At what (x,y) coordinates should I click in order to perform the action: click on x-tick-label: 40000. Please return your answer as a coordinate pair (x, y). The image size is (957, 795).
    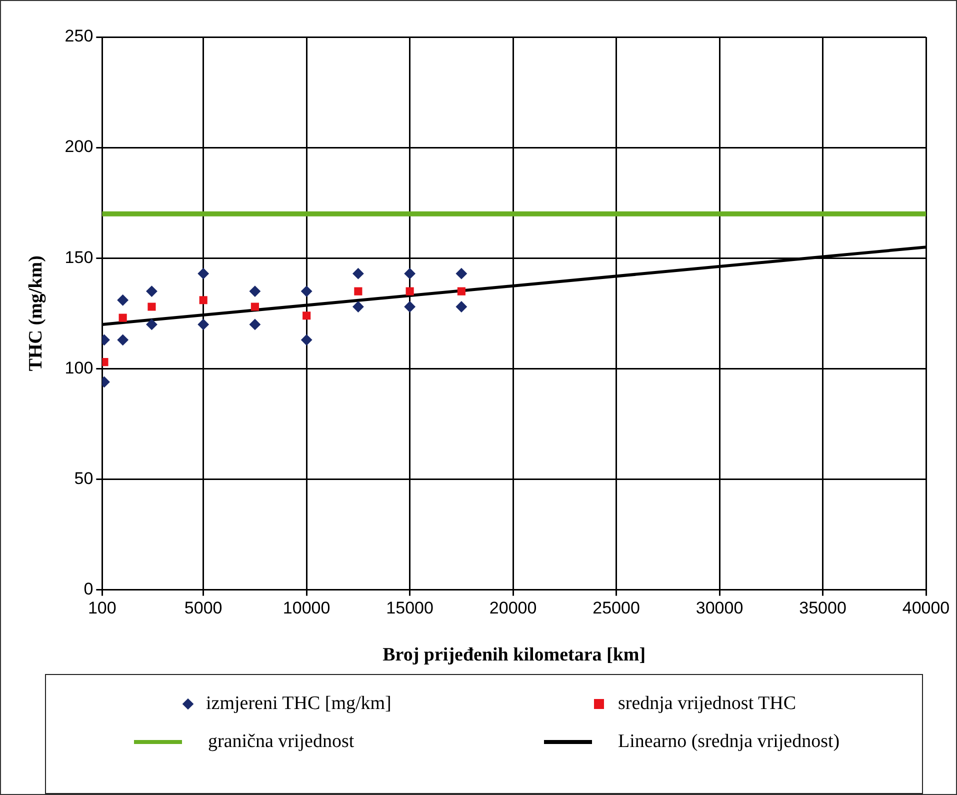
    Looking at the image, I should click on (926, 608).